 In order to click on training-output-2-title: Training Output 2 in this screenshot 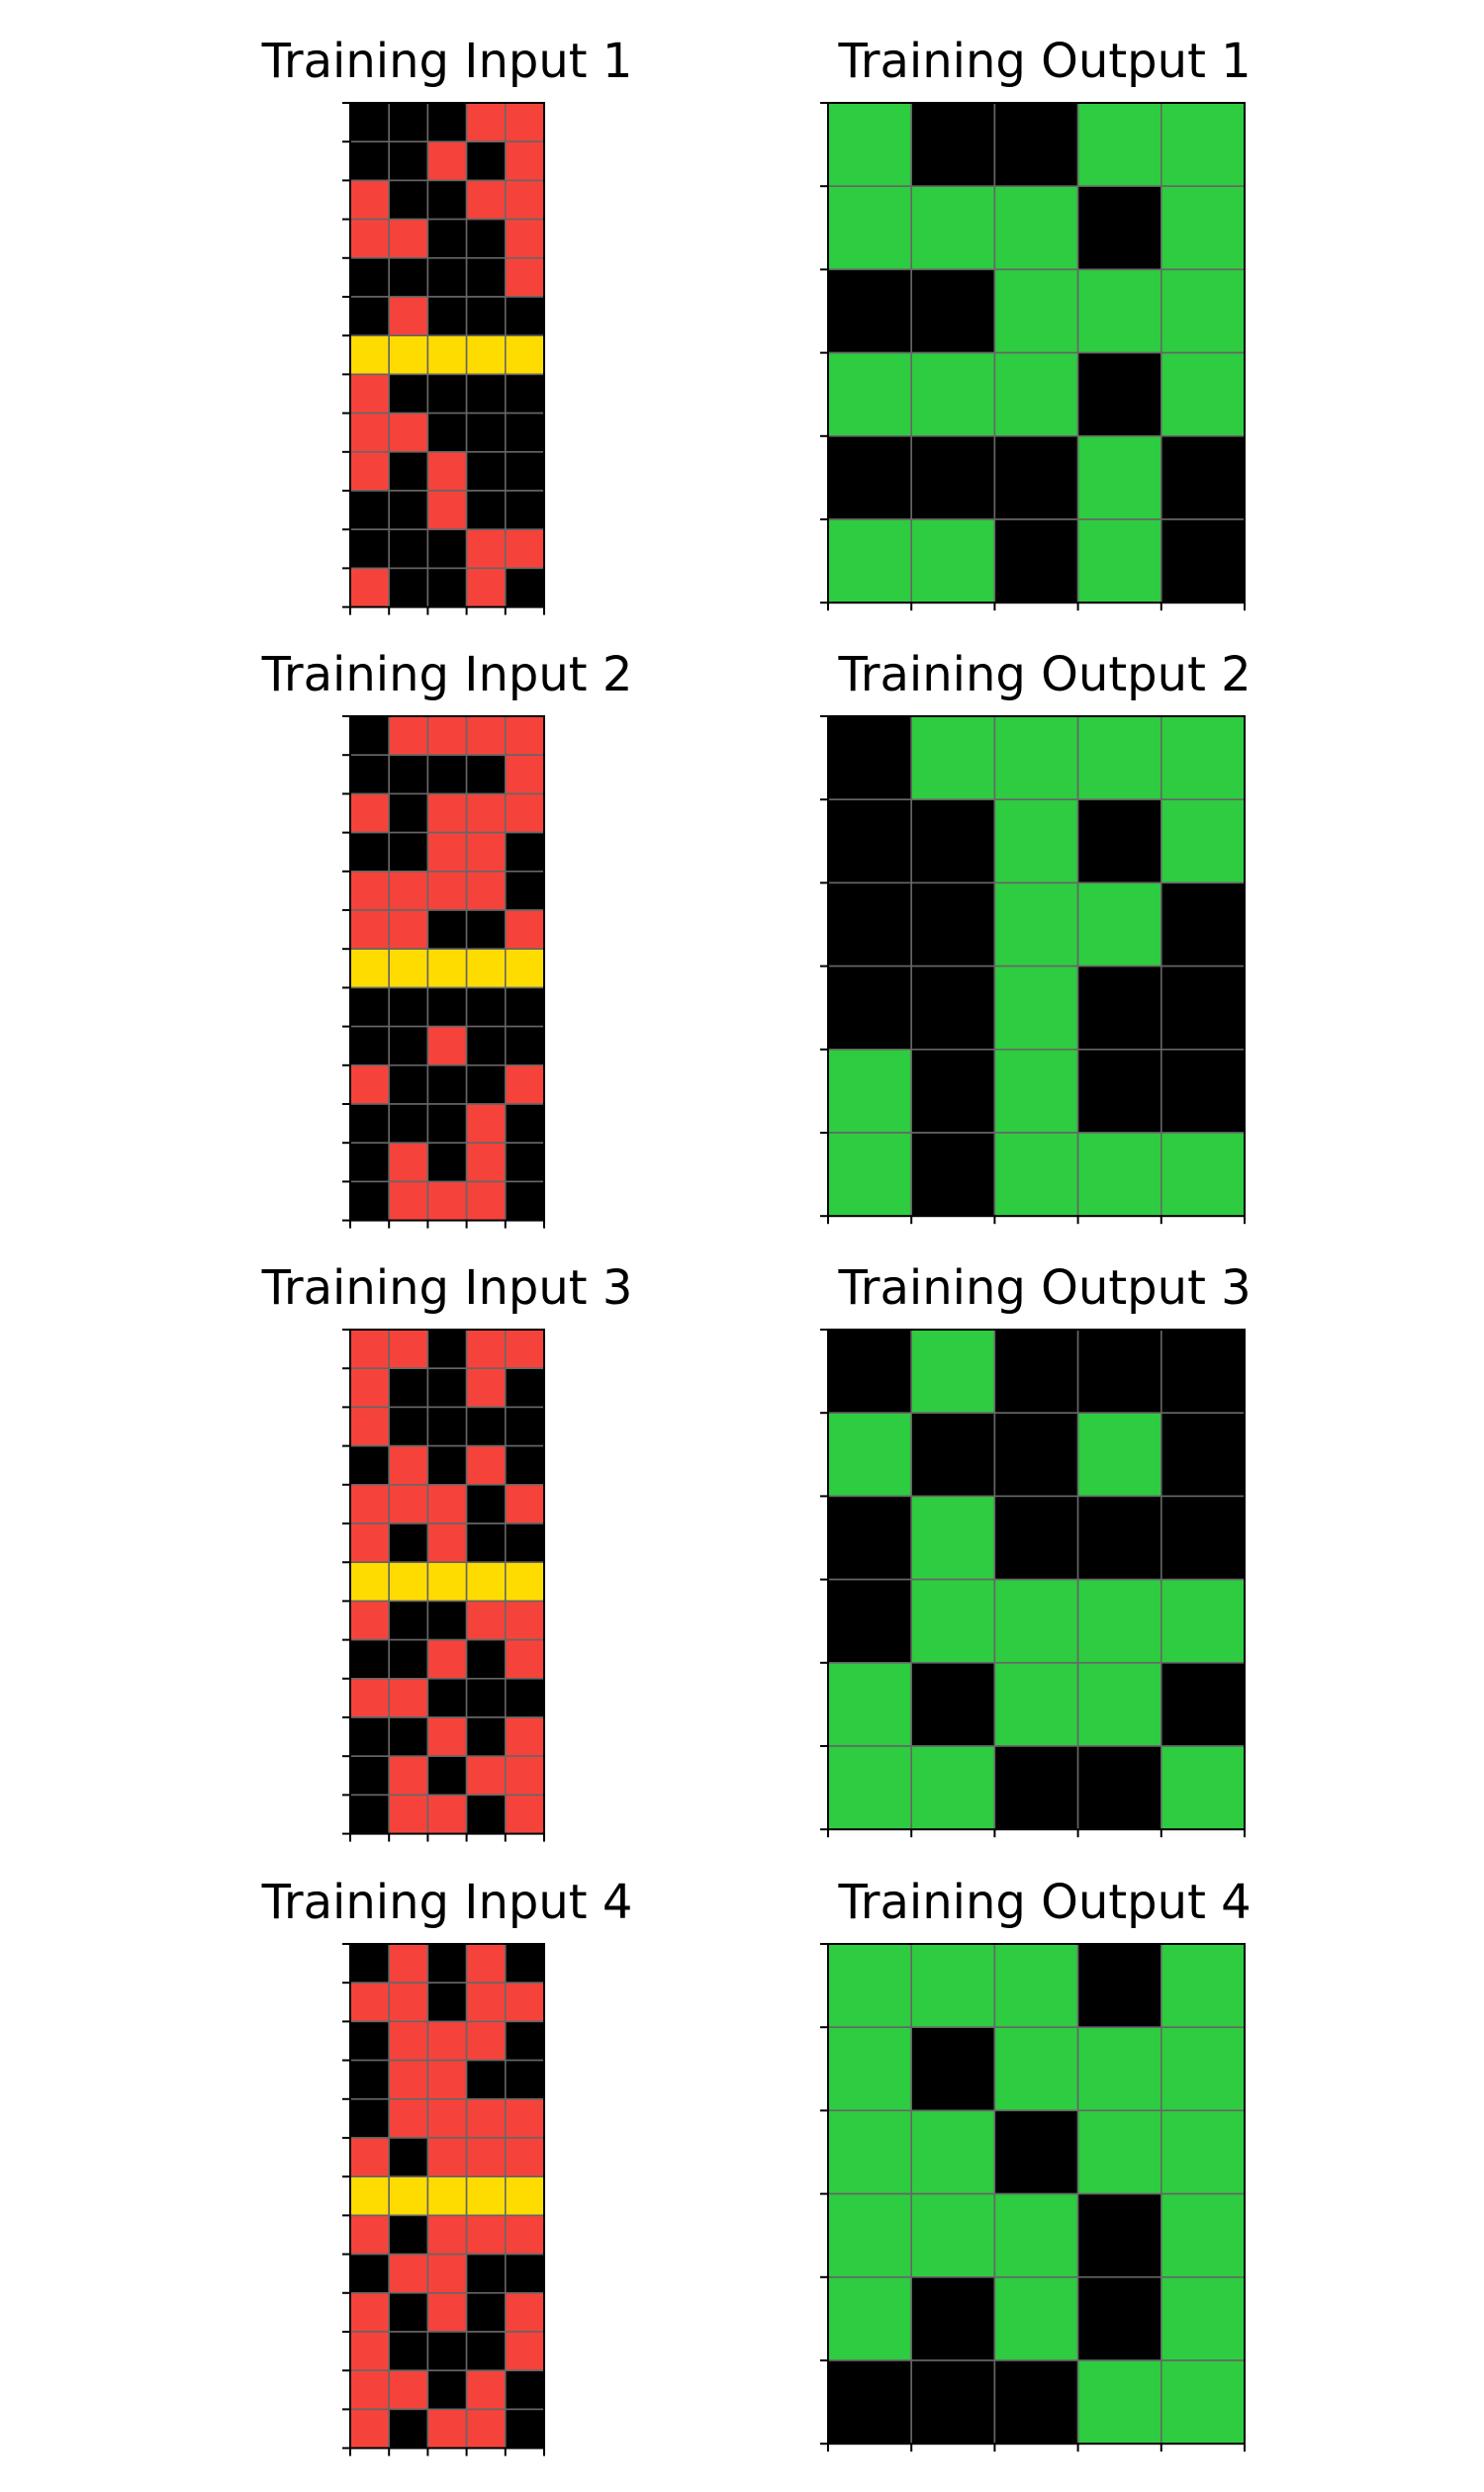, I will do `click(1045, 674)`.